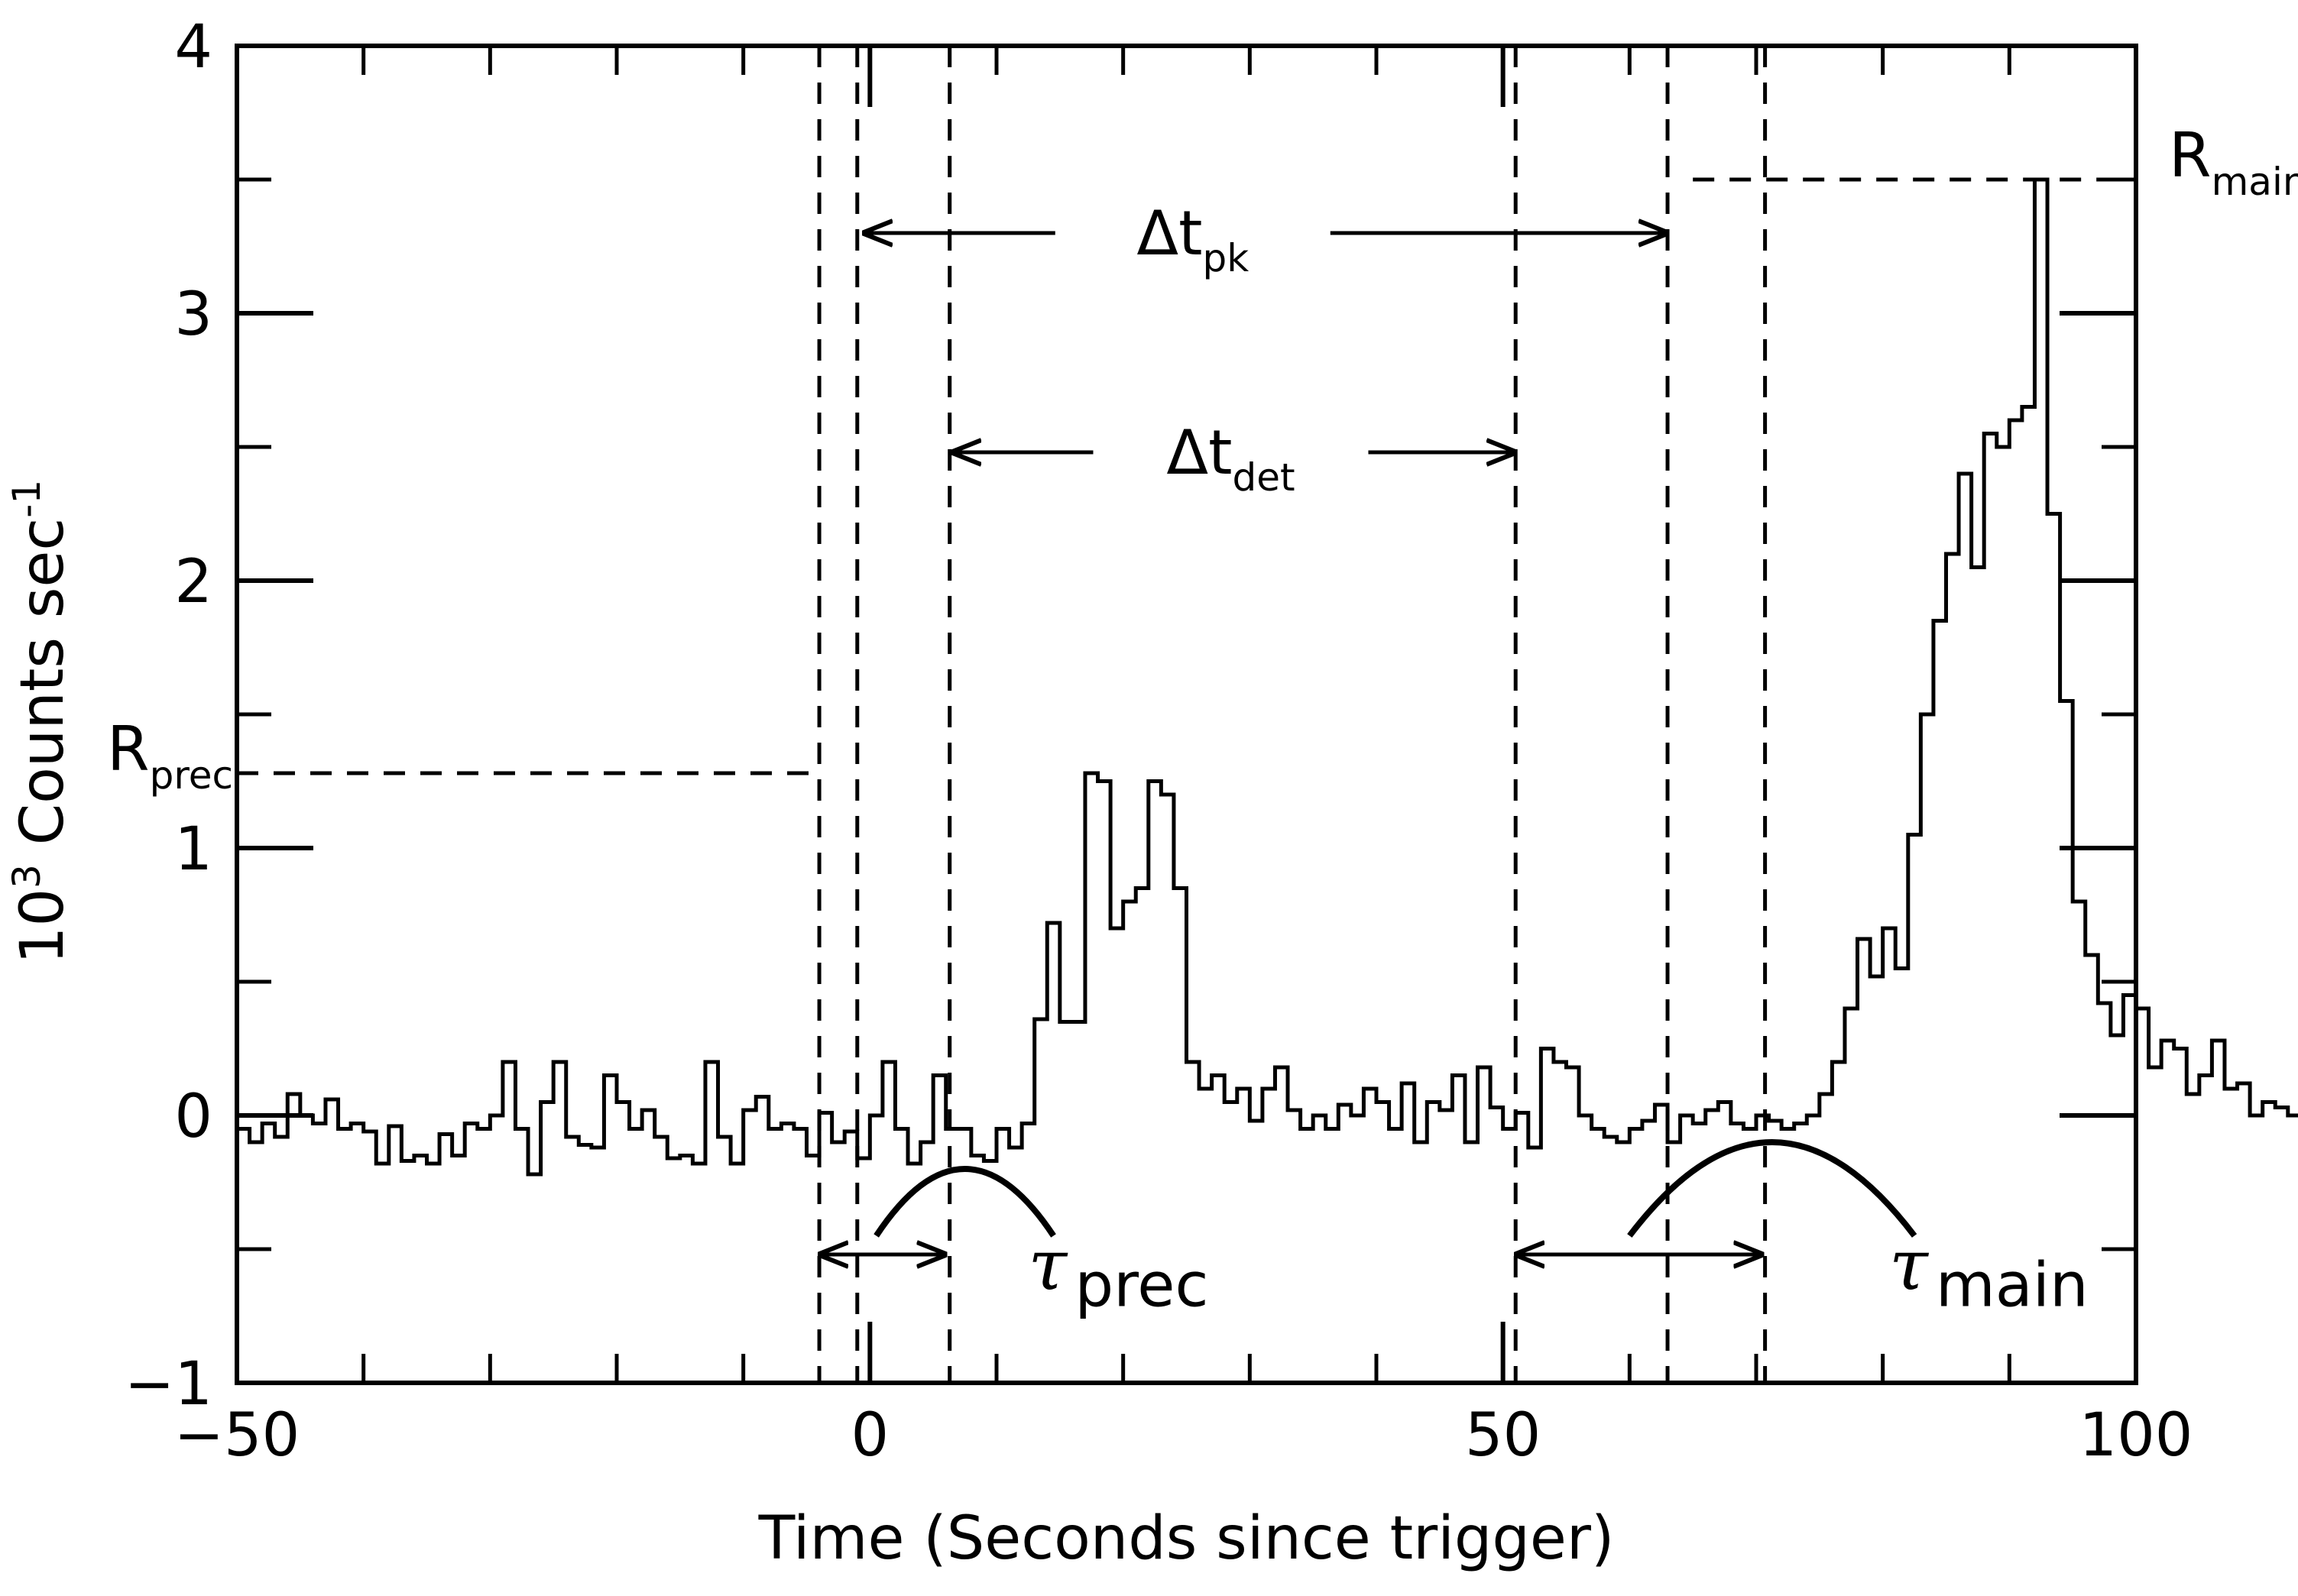 The height and width of the screenshot is (1596, 2298). I want to click on y-axis-label: 103 Counts sec-1, so click(41, 722).